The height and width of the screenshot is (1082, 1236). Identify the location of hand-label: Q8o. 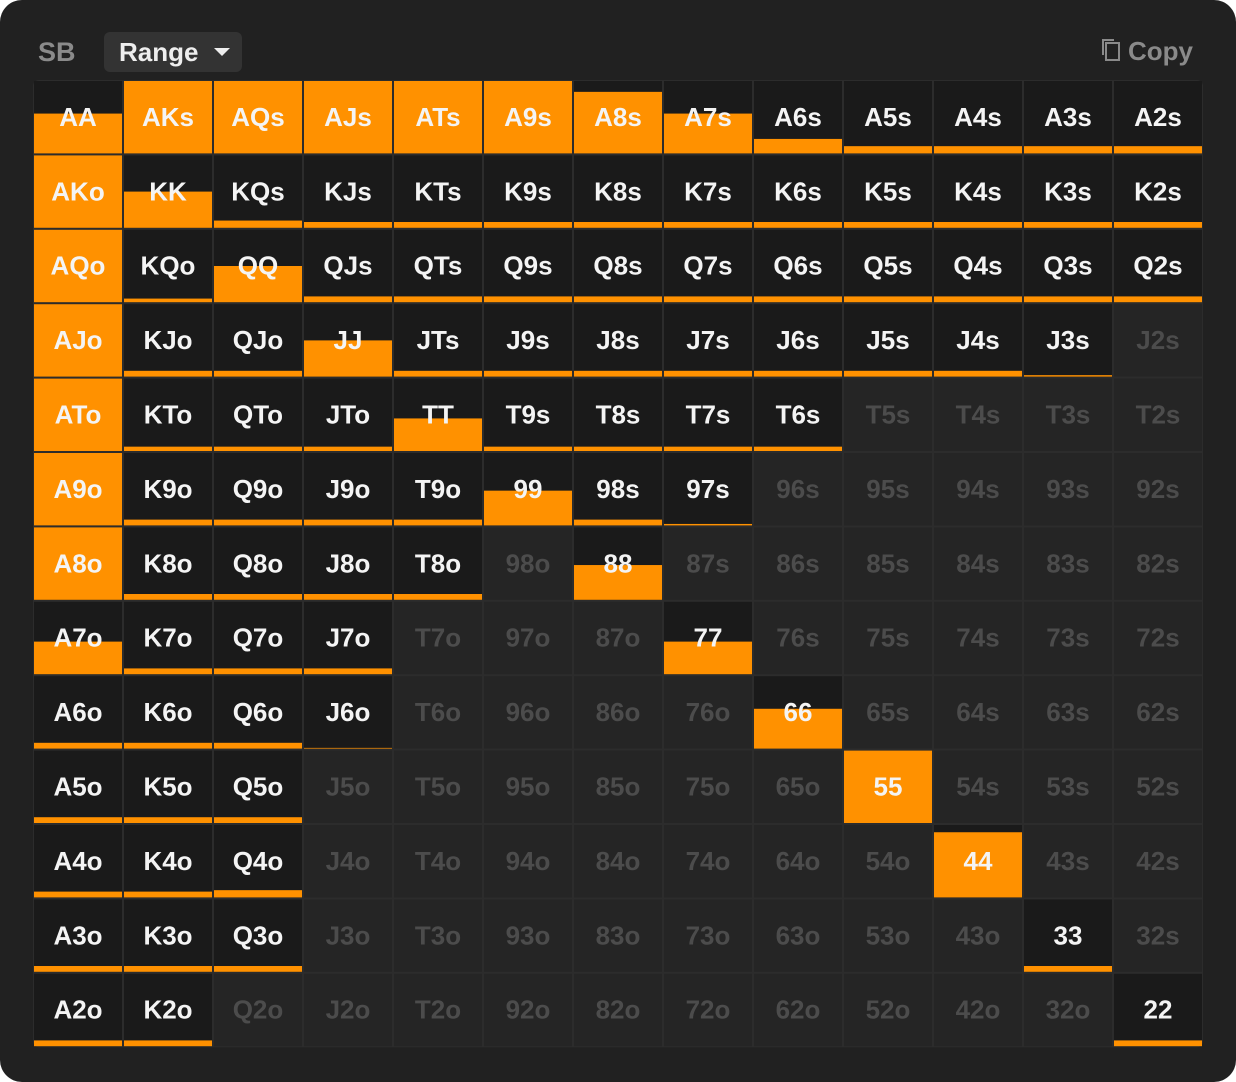
(258, 563).